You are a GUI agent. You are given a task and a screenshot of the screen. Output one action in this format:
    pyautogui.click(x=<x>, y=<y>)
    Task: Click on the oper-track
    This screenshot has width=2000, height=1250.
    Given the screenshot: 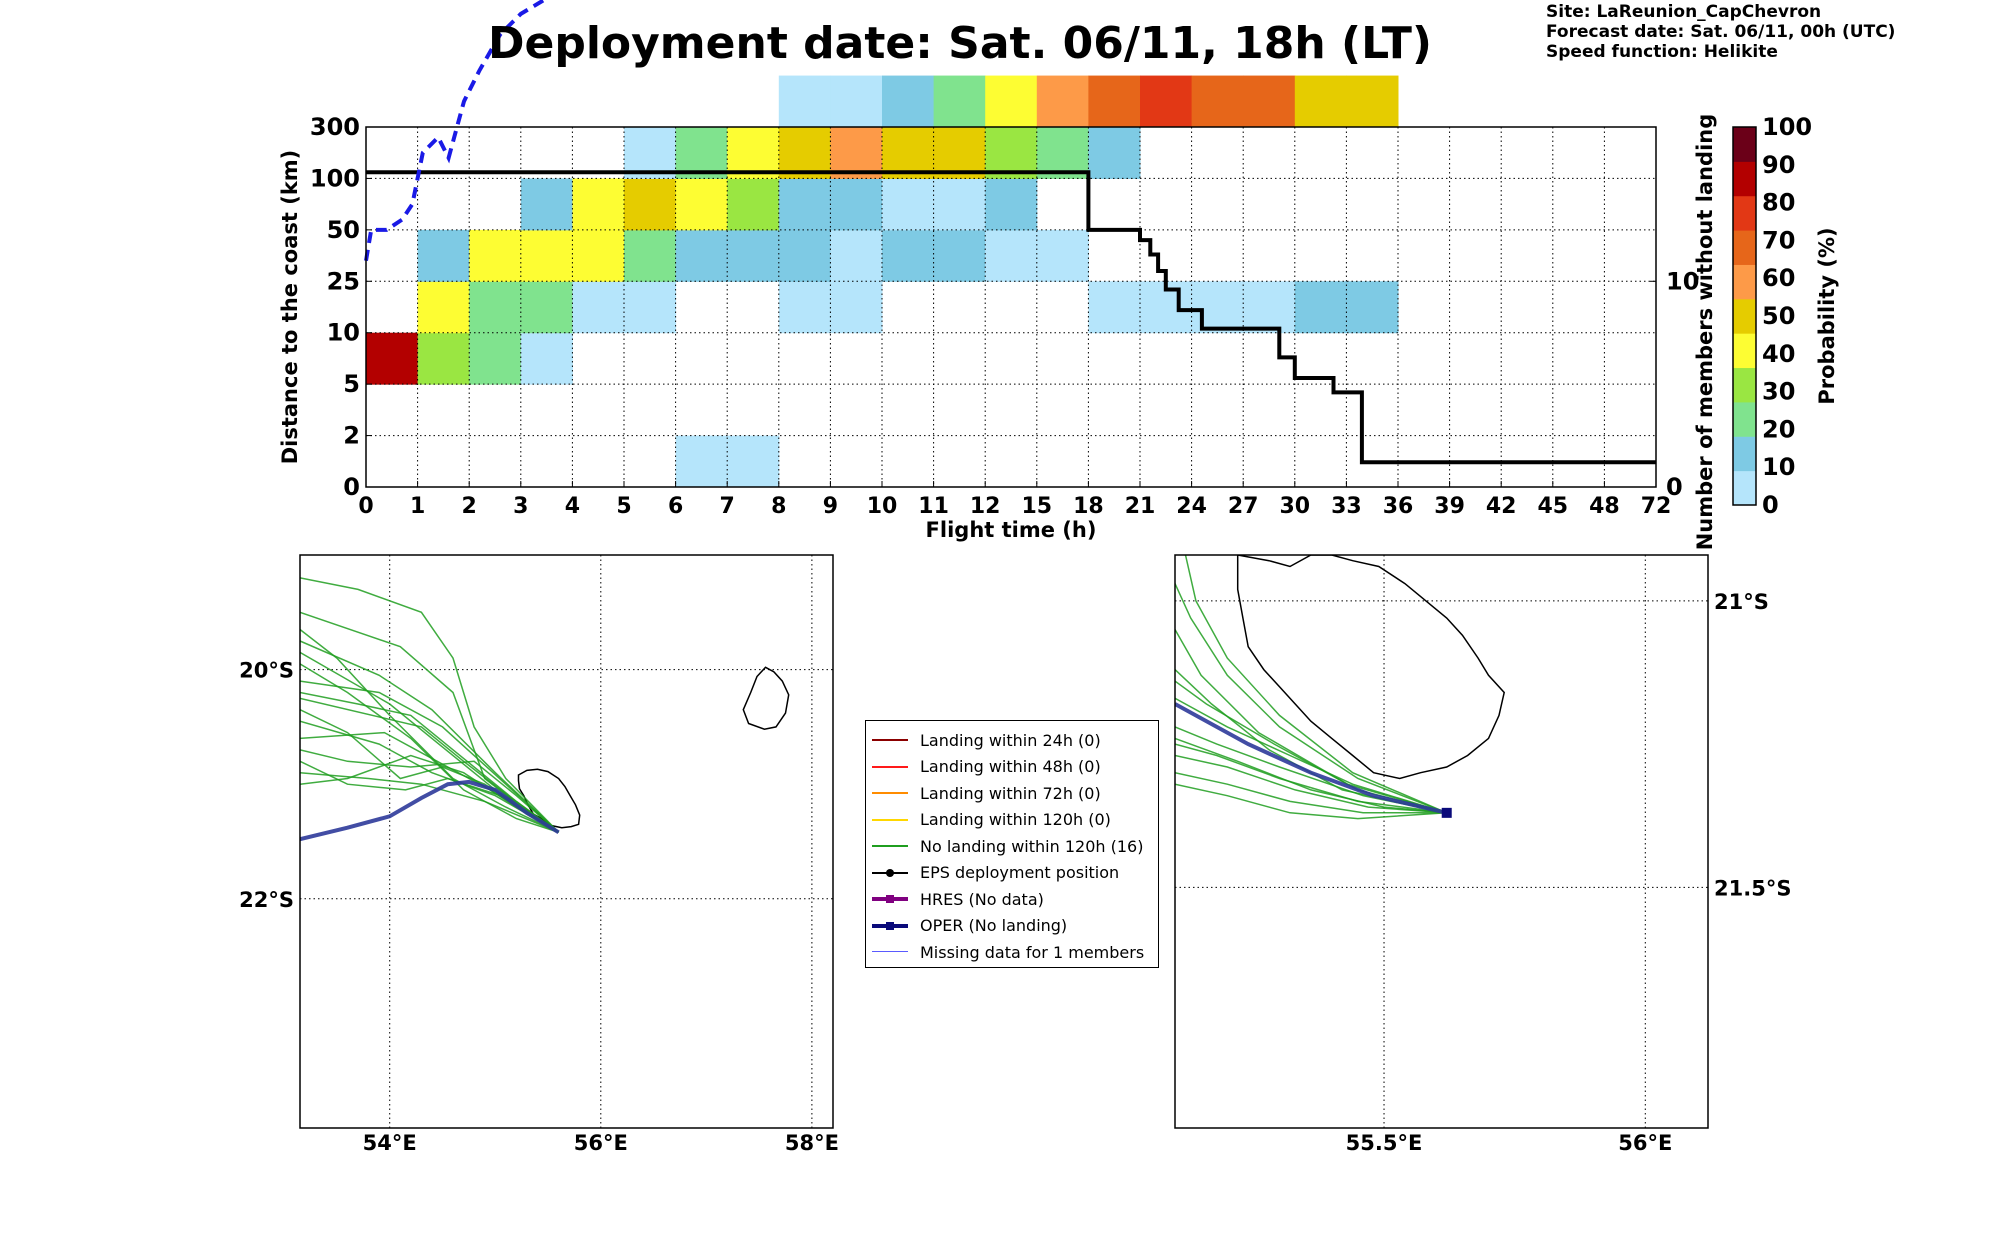 What is the action you would take?
    pyautogui.click(x=1311, y=758)
    